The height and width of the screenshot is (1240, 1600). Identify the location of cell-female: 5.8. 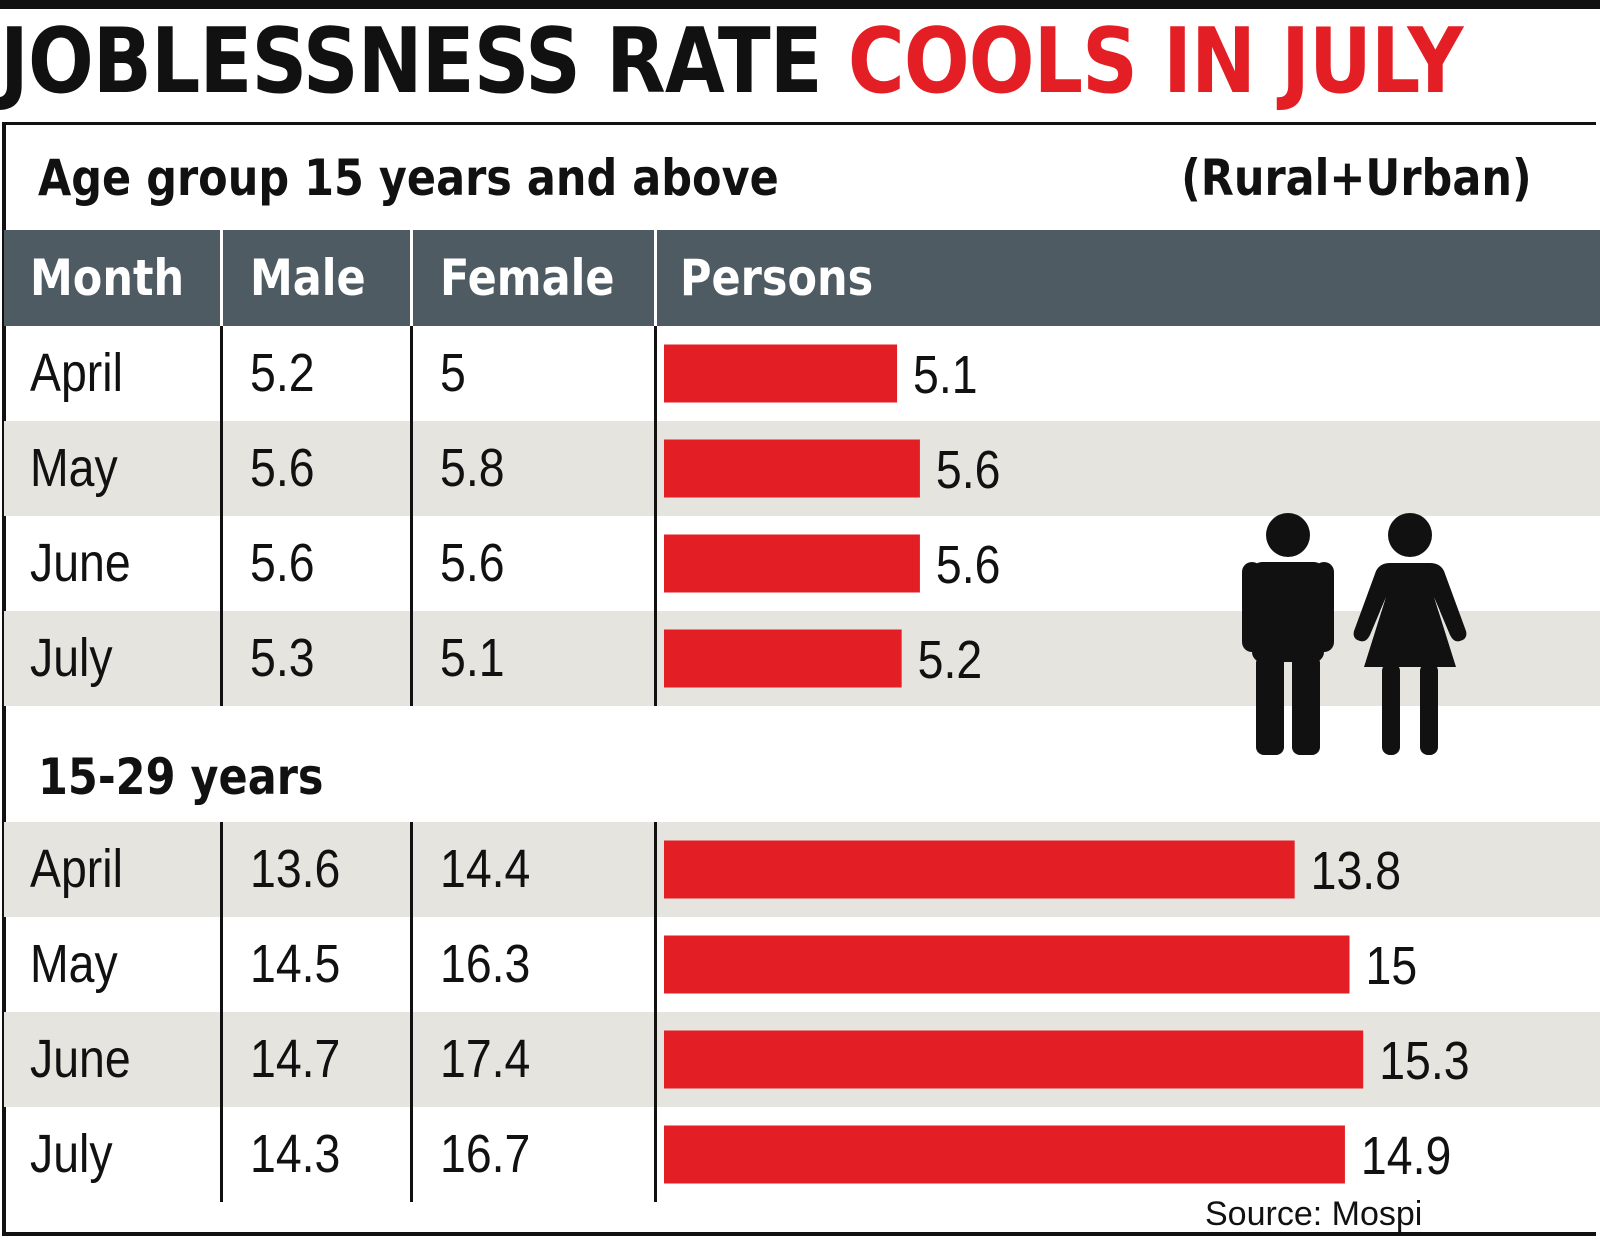
(472, 468).